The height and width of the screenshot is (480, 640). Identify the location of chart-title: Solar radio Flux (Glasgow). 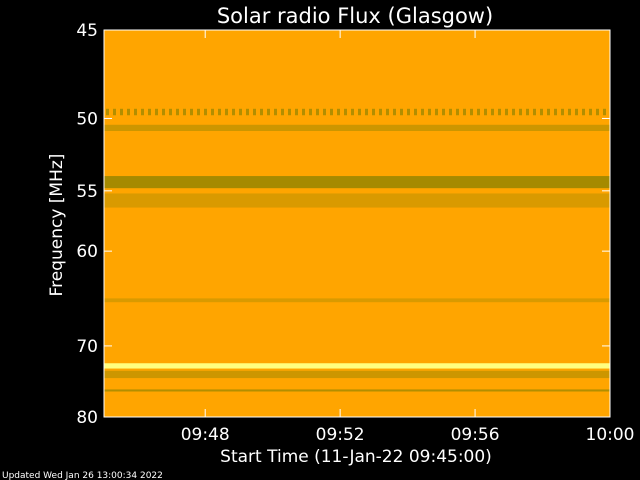
(355, 16).